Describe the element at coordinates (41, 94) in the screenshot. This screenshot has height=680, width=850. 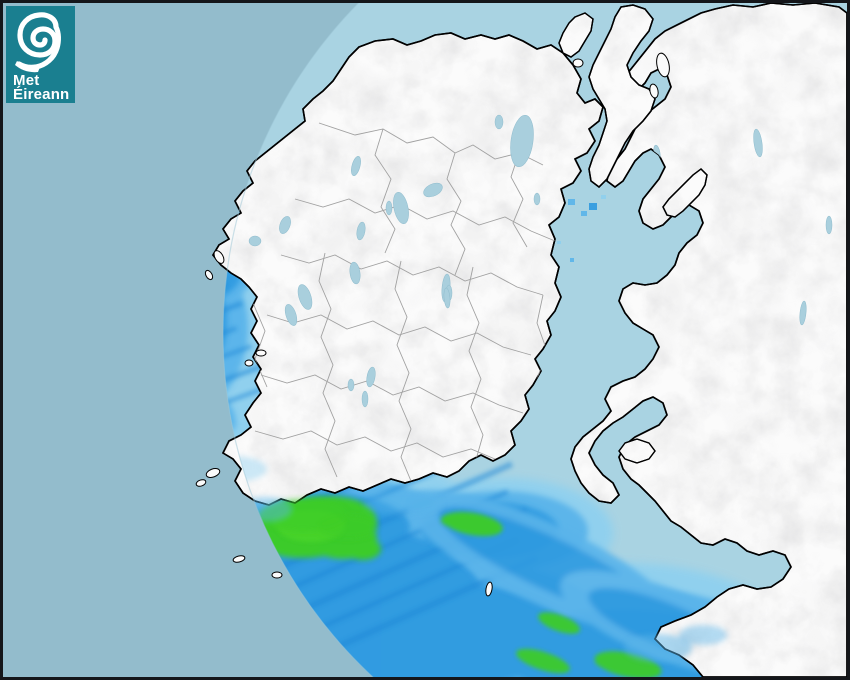
I see `logo-line-2: Éireann` at that location.